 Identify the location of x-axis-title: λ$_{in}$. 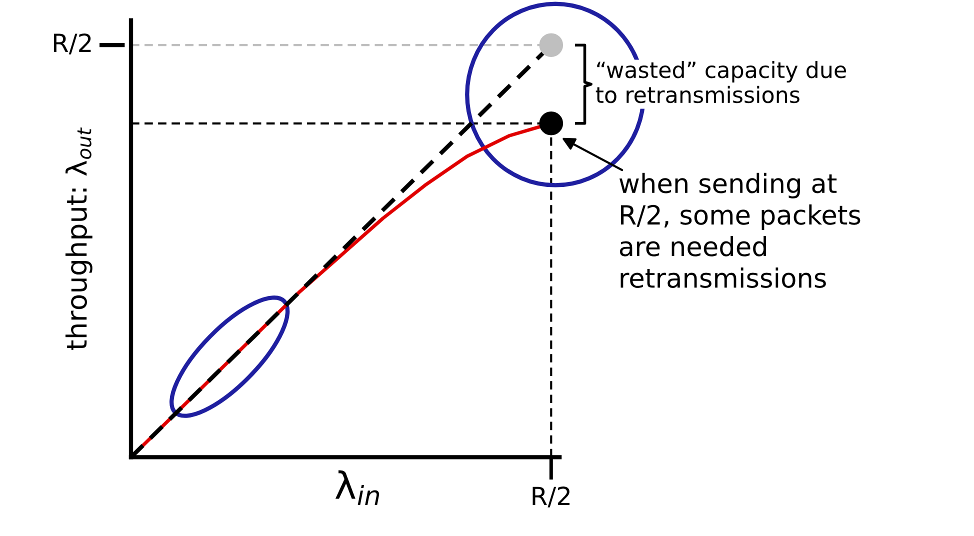
(357, 487).